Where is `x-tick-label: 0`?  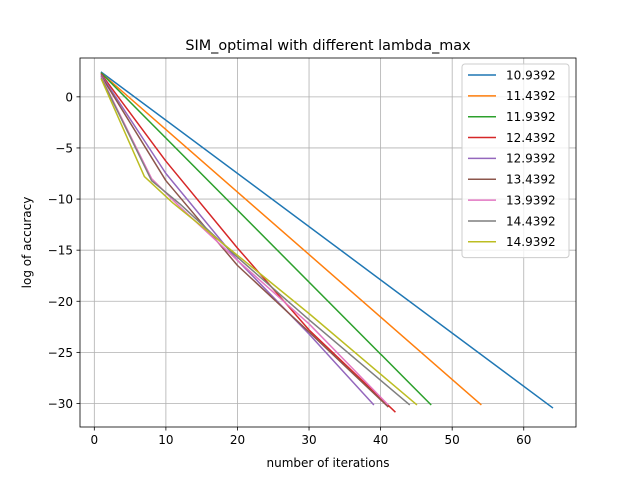
x-tick-label: 0 is located at coordinates (94, 440).